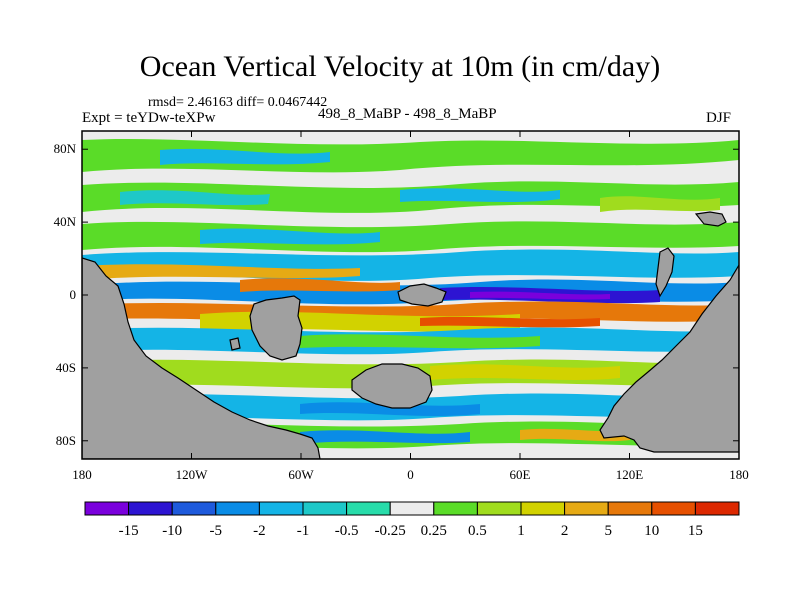 This screenshot has width=800, height=600. I want to click on colorbar-label: -15, so click(129, 531).